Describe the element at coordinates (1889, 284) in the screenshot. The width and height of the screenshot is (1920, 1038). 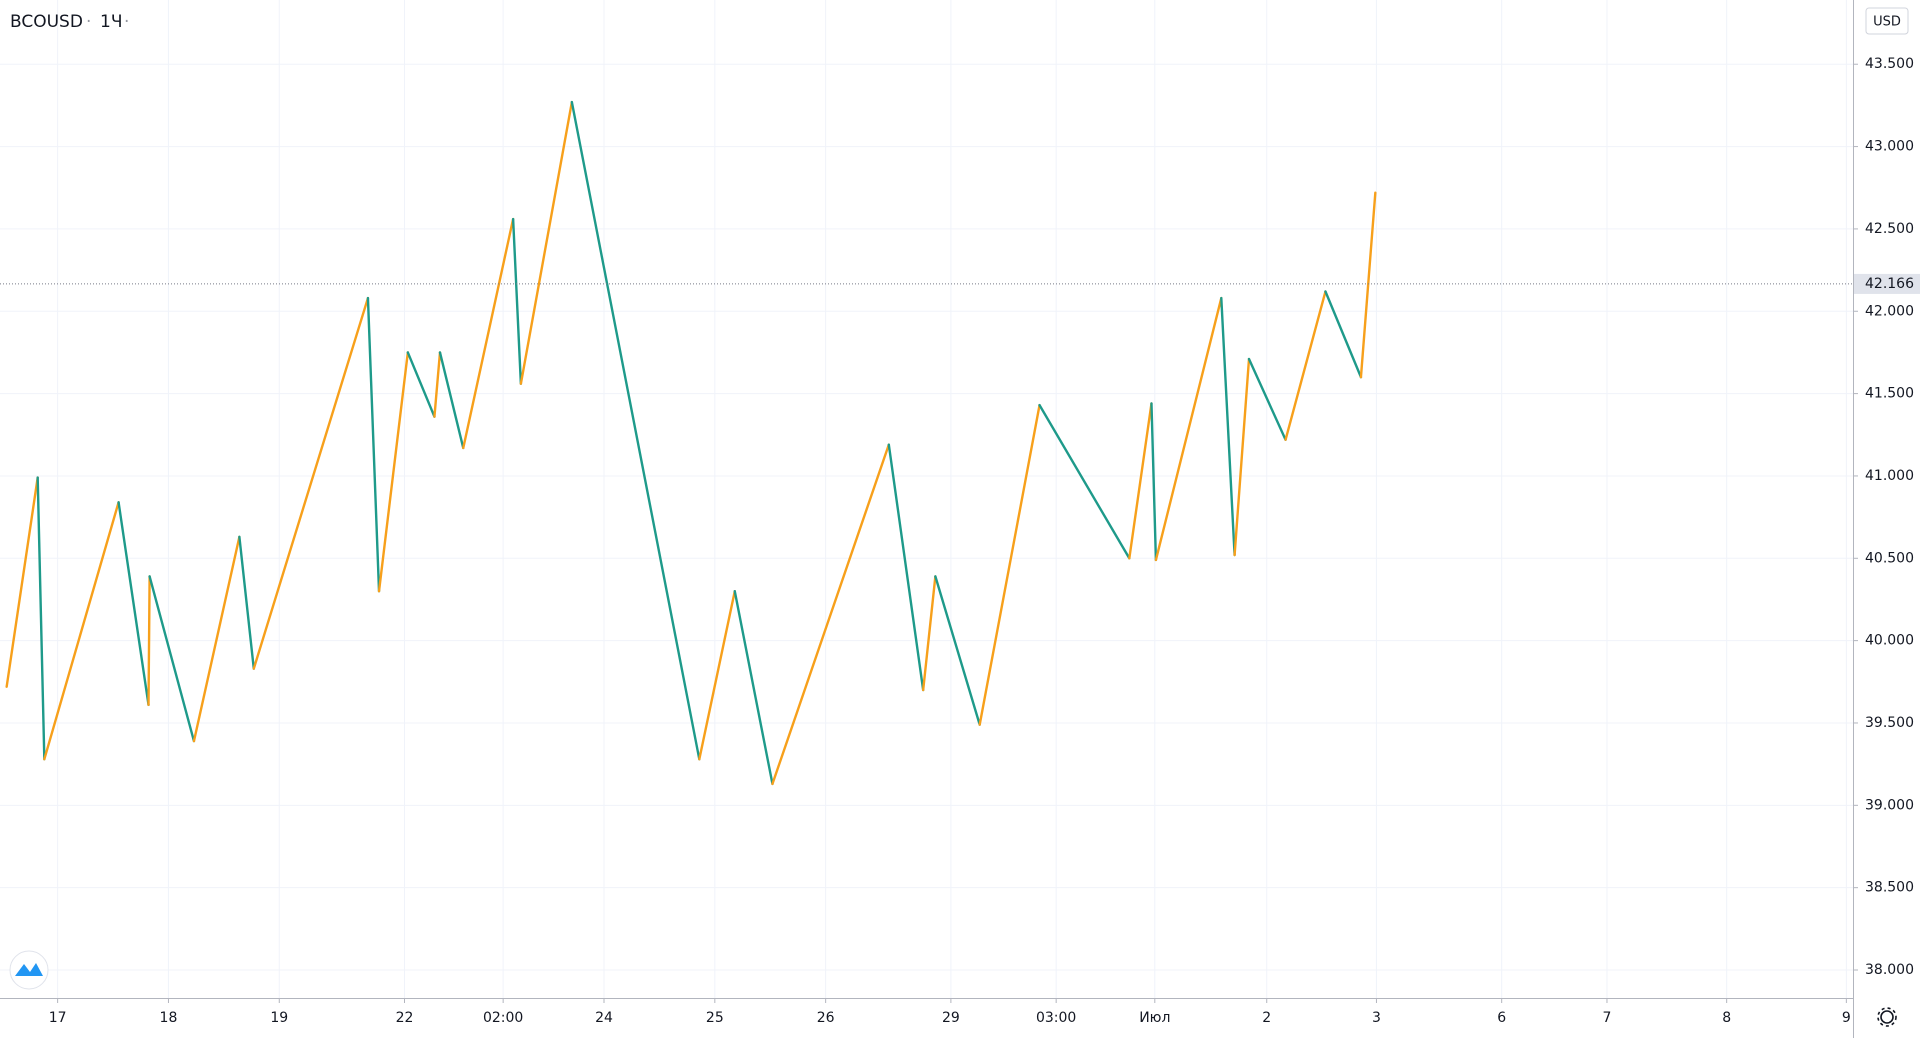
I see `last-price-label: 42.166` at that location.